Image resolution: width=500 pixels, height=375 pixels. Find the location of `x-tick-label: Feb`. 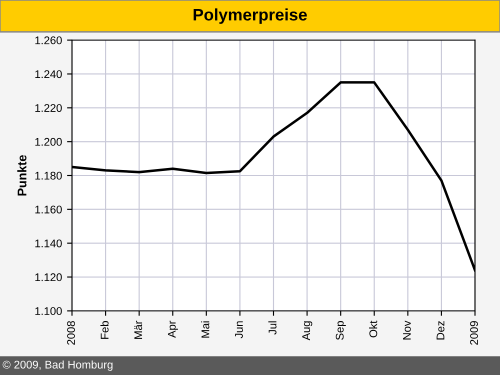

x-tick-label: Feb is located at coordinates (104, 330).